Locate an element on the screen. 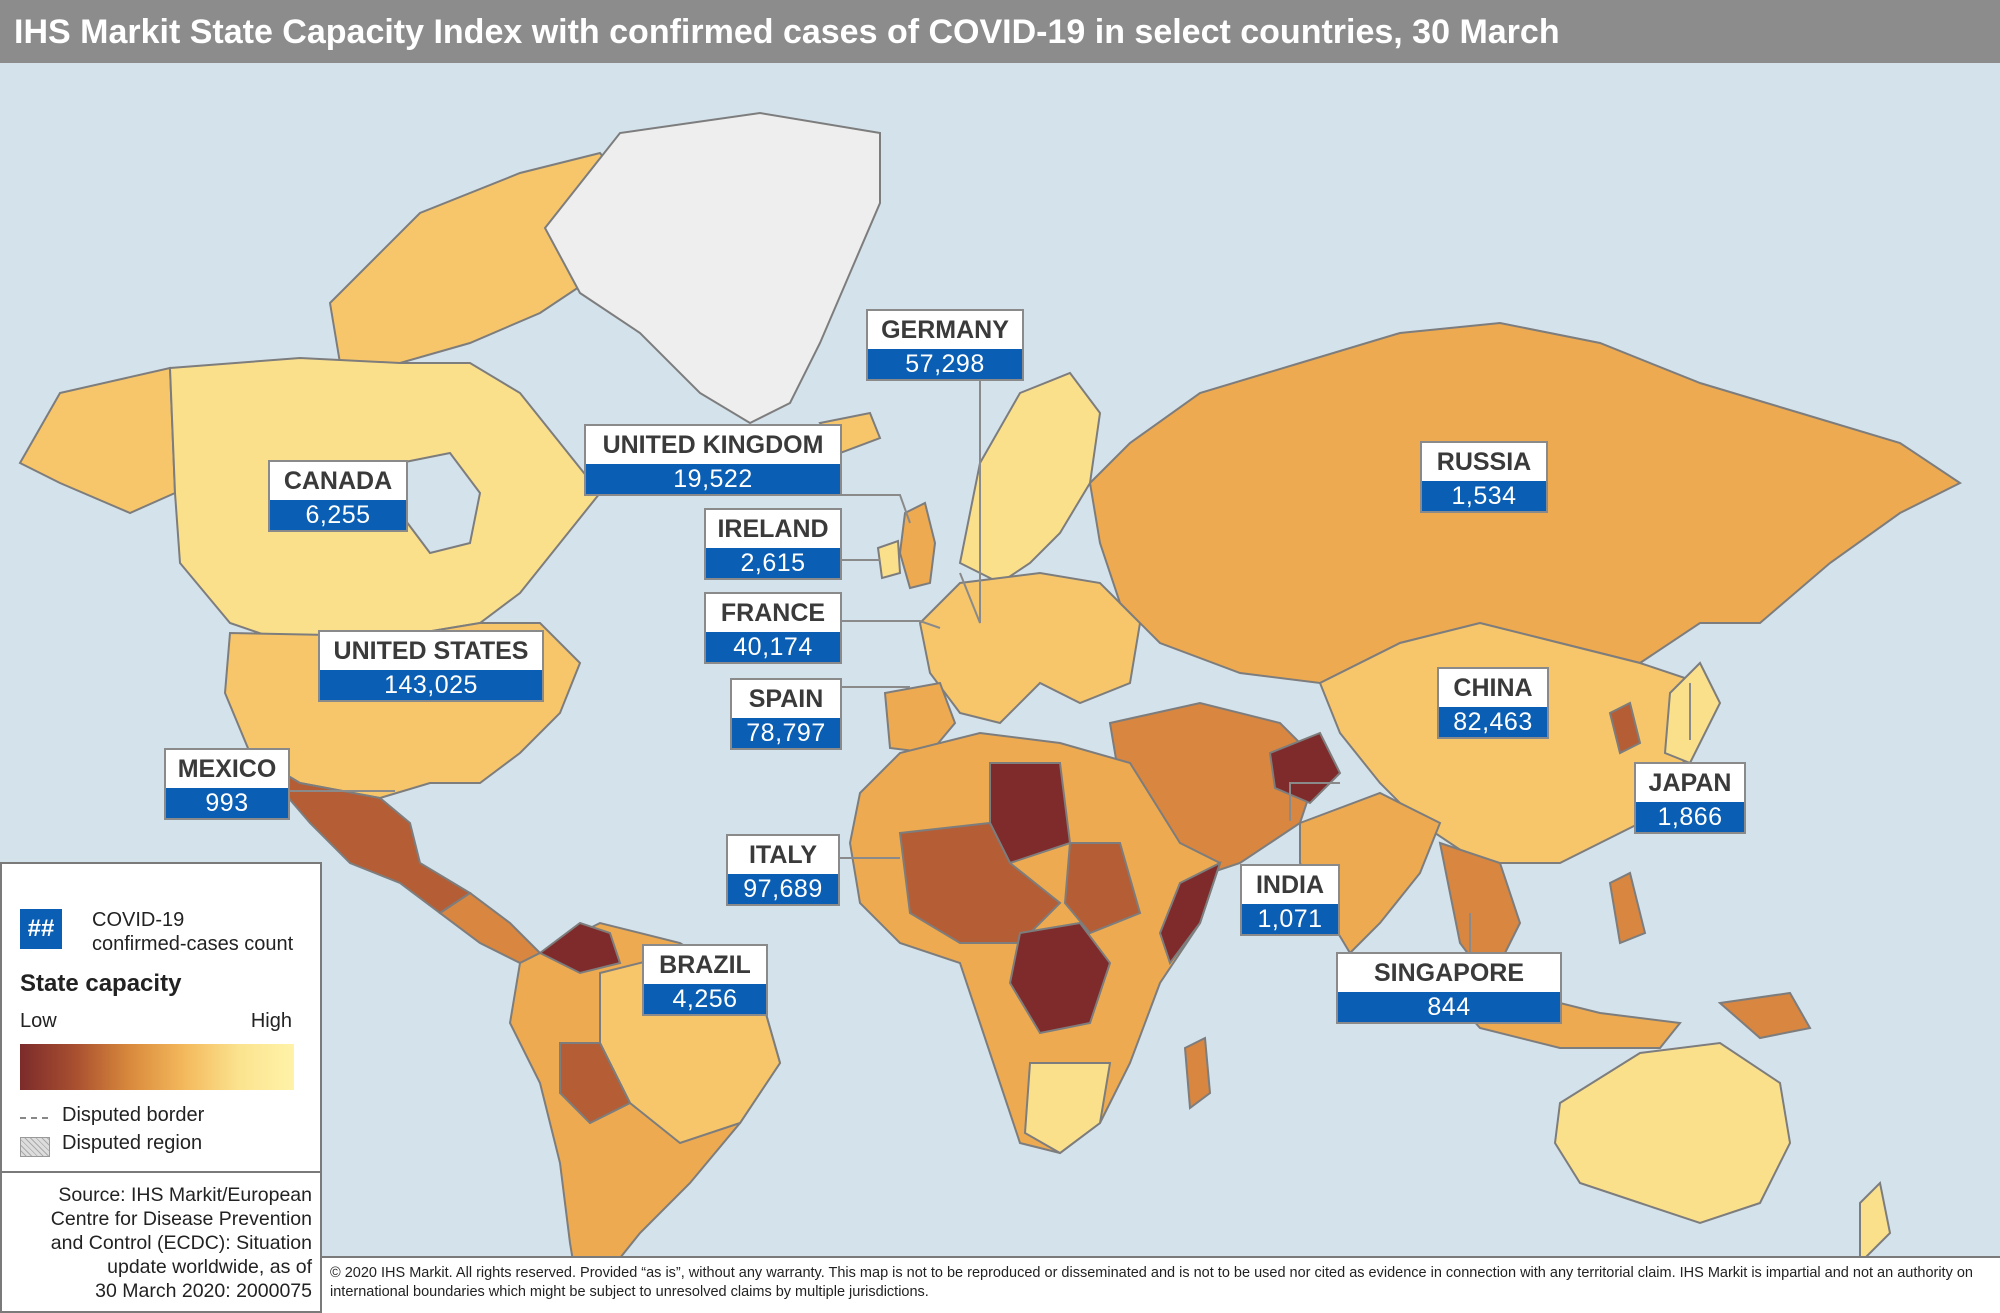  case-count: 993 is located at coordinates (227, 803).